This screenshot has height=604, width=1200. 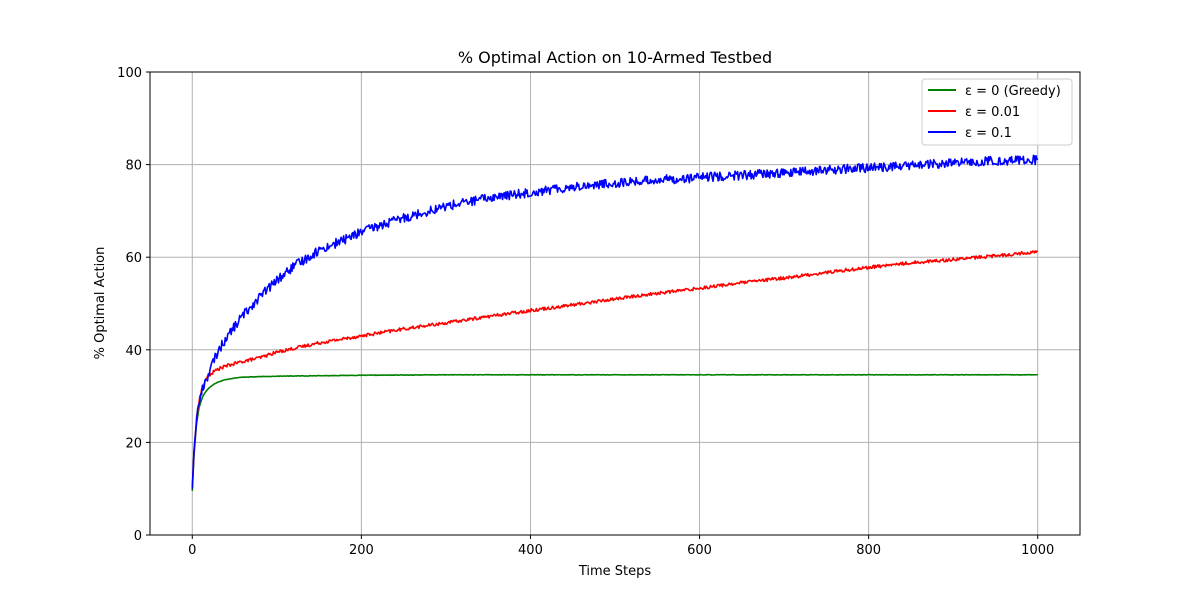 I want to click on x-tick-label: 400, so click(x=530, y=550).